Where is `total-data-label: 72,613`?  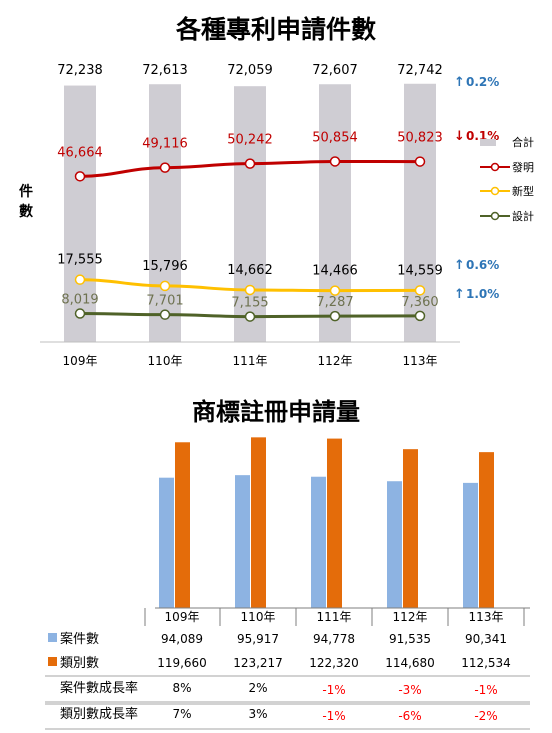 total-data-label: 72,613 is located at coordinates (165, 70).